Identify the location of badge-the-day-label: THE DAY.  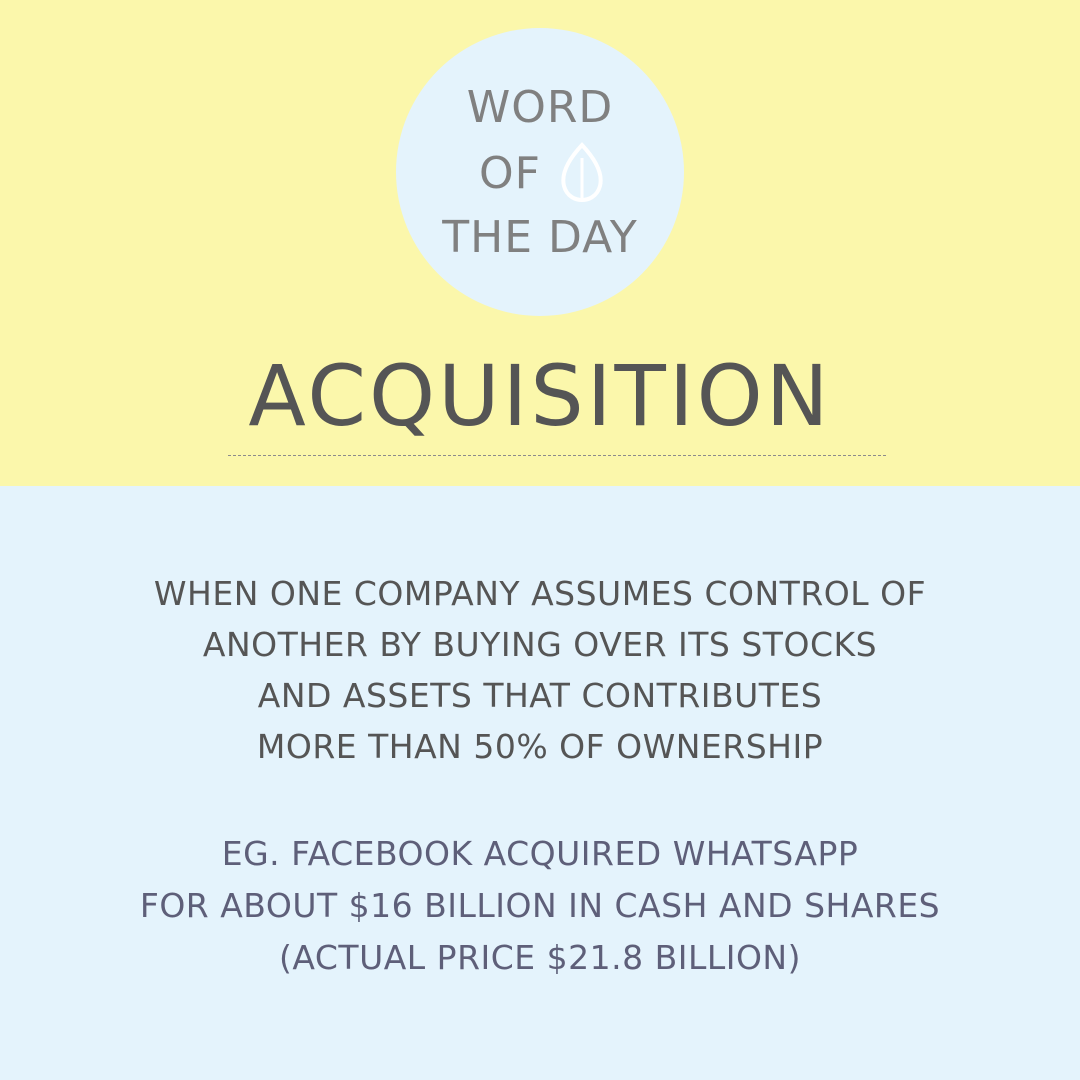
(540, 237).